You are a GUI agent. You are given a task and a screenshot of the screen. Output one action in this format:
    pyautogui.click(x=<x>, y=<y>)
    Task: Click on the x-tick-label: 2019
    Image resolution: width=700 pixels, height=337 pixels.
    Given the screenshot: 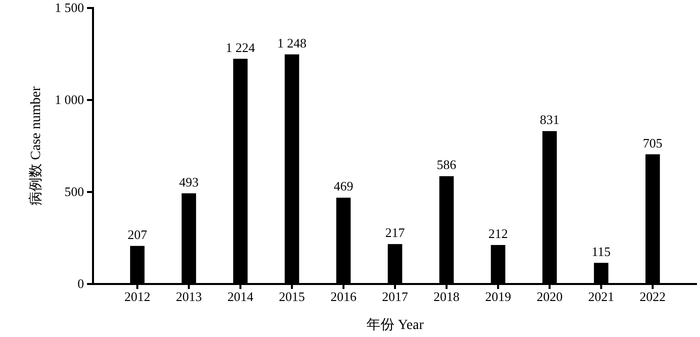 What is the action you would take?
    pyautogui.click(x=498, y=296)
    